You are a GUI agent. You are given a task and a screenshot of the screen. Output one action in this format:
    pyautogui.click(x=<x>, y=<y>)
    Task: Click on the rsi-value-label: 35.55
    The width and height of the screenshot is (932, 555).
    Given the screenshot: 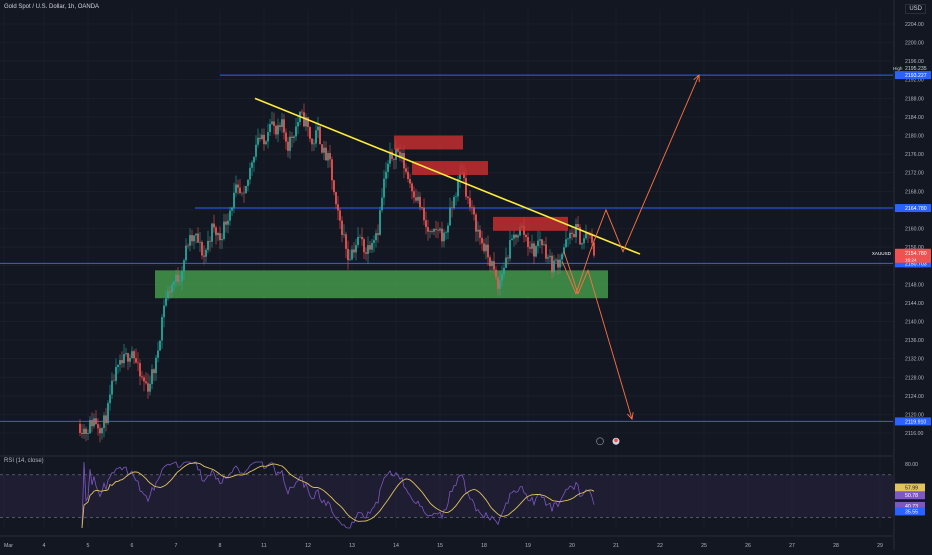 What is the action you would take?
    pyautogui.click(x=911, y=512)
    